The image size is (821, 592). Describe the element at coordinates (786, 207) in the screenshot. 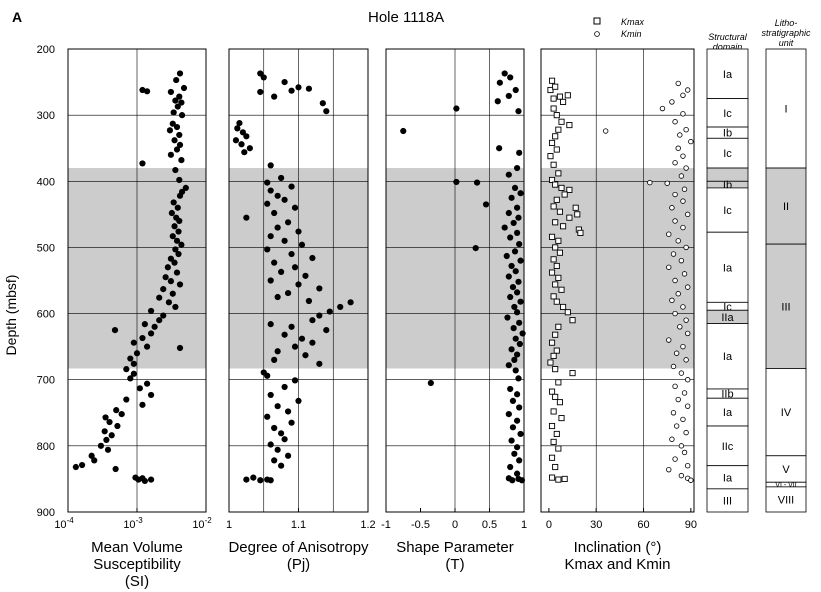

I see `litho-label: II` at that location.